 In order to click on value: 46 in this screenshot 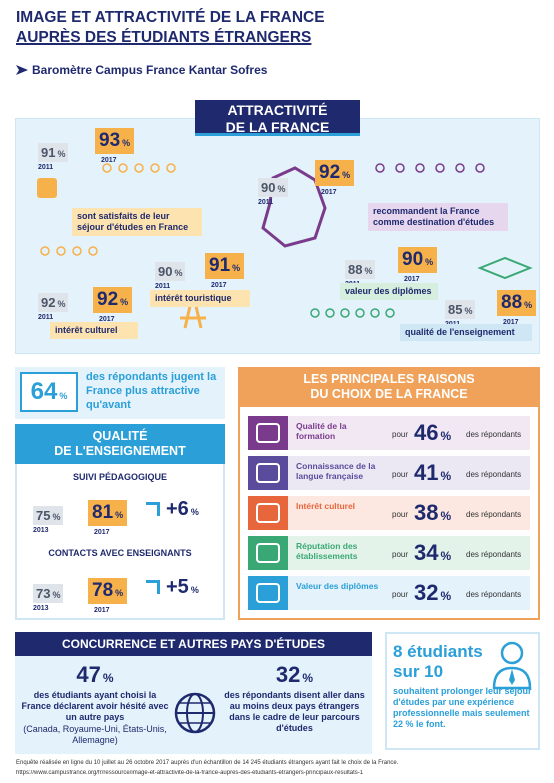, I will do `click(426, 432)`.